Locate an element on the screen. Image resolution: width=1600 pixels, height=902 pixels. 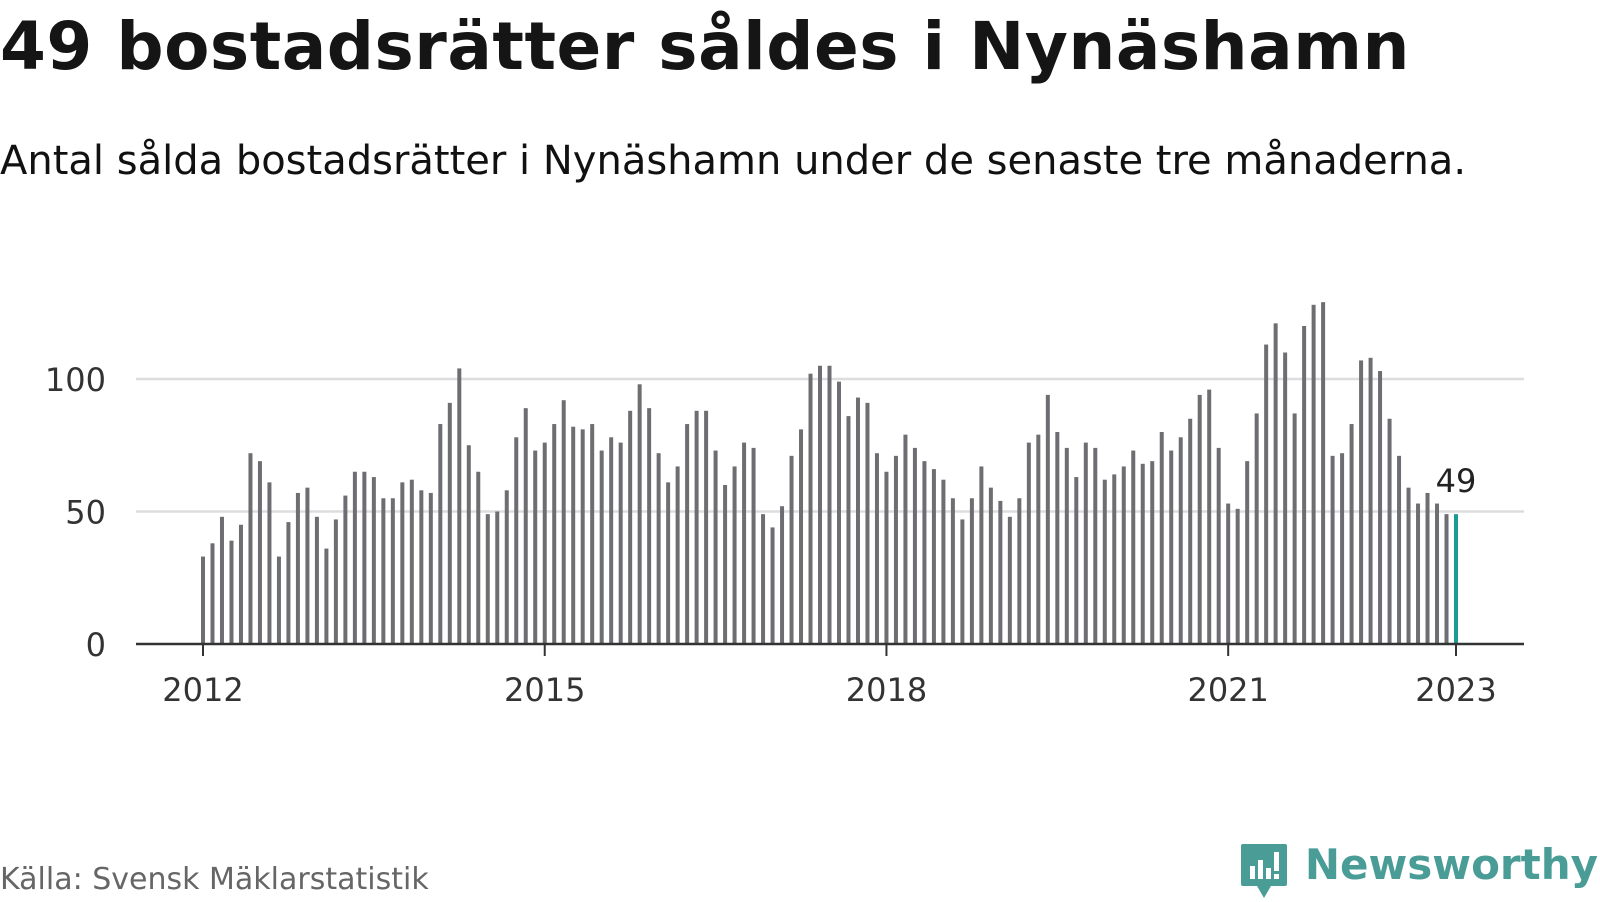
chart-title: 49 bostadsrätter såldes i Nynäshamn is located at coordinates (705, 46).